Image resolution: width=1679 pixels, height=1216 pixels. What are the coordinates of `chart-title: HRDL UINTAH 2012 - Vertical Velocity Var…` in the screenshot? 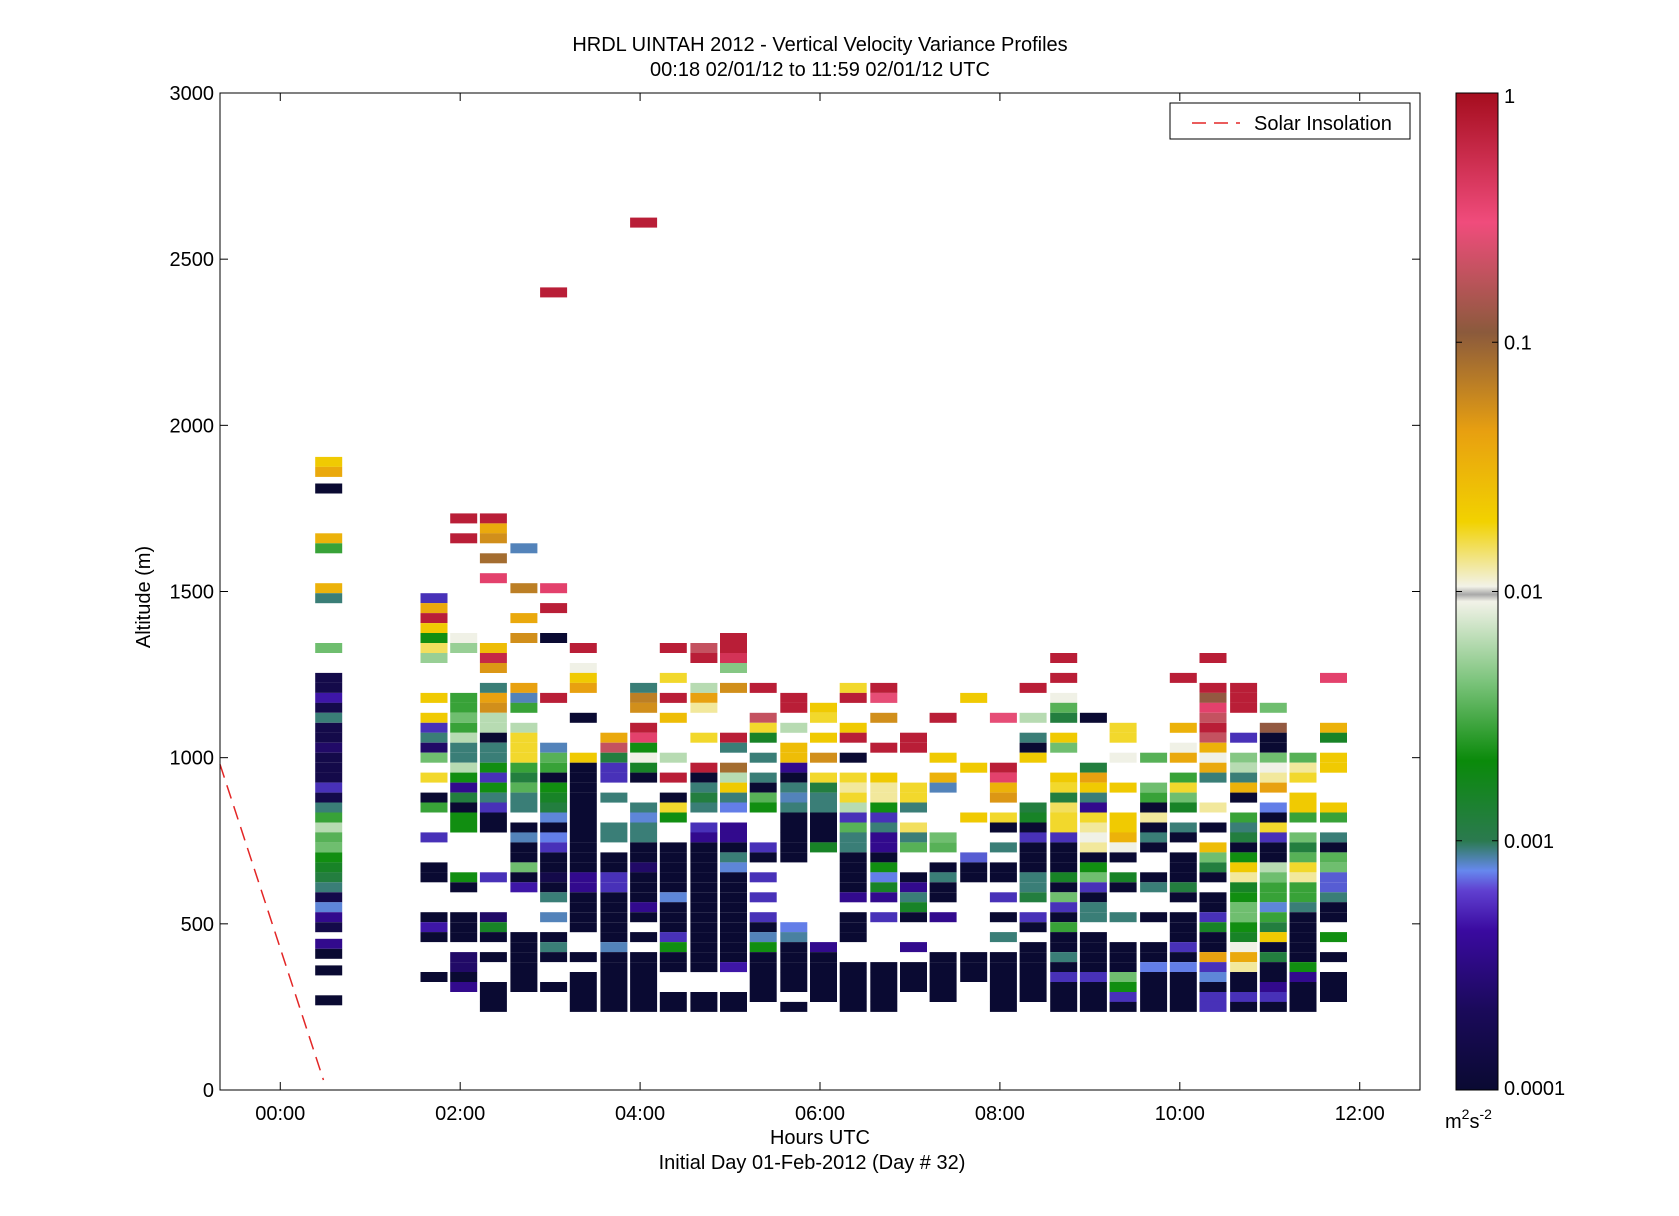 It's located at (819, 45).